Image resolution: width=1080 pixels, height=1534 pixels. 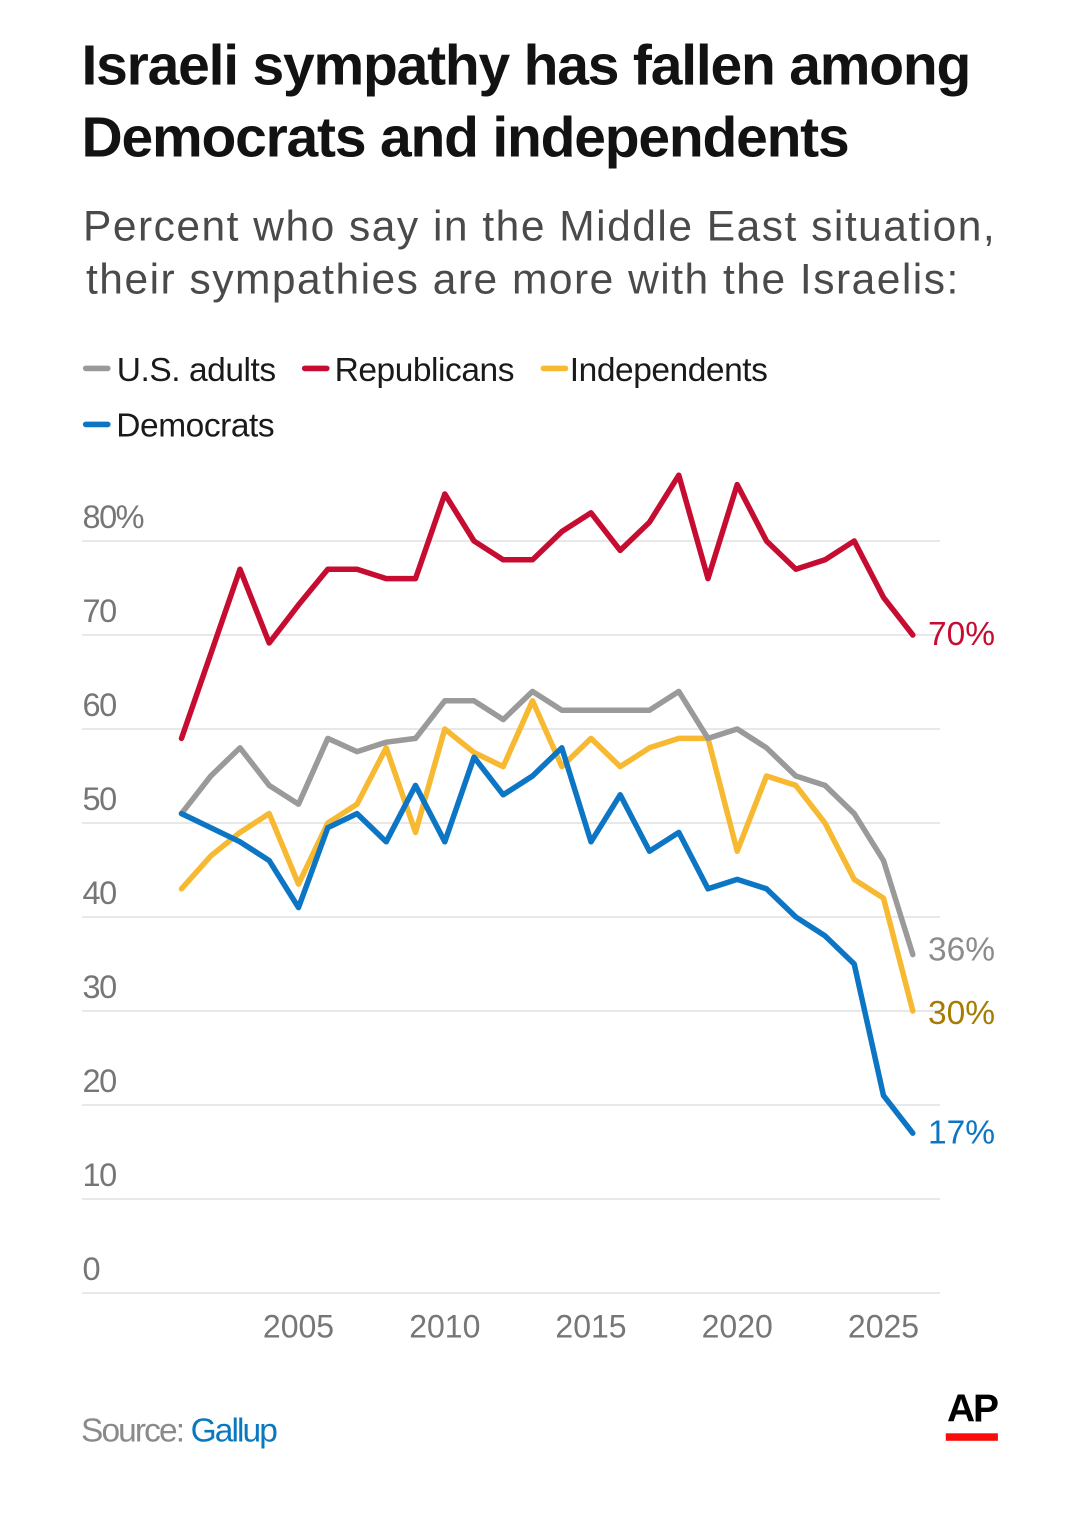 I want to click on svg-text: Republicans, so click(x=424, y=370).